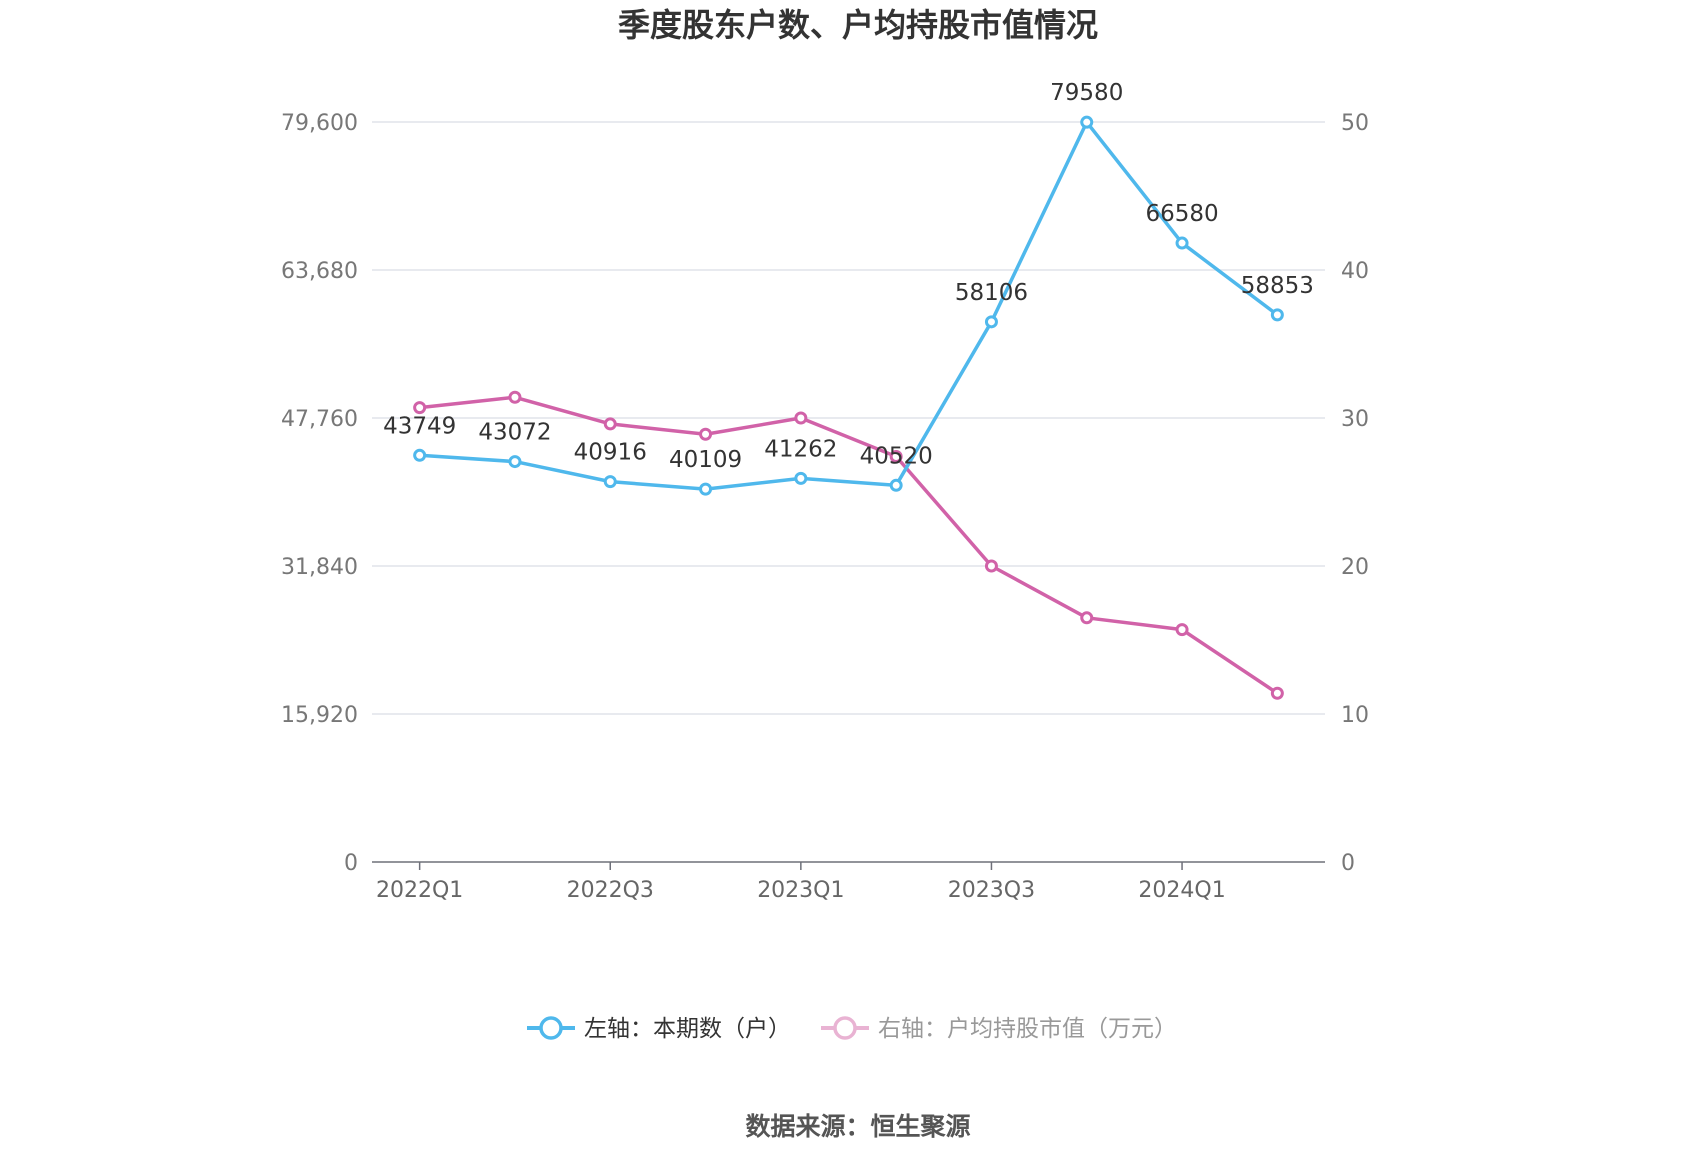  I want to click on y-left-tick-label: 47,760, so click(319, 419).